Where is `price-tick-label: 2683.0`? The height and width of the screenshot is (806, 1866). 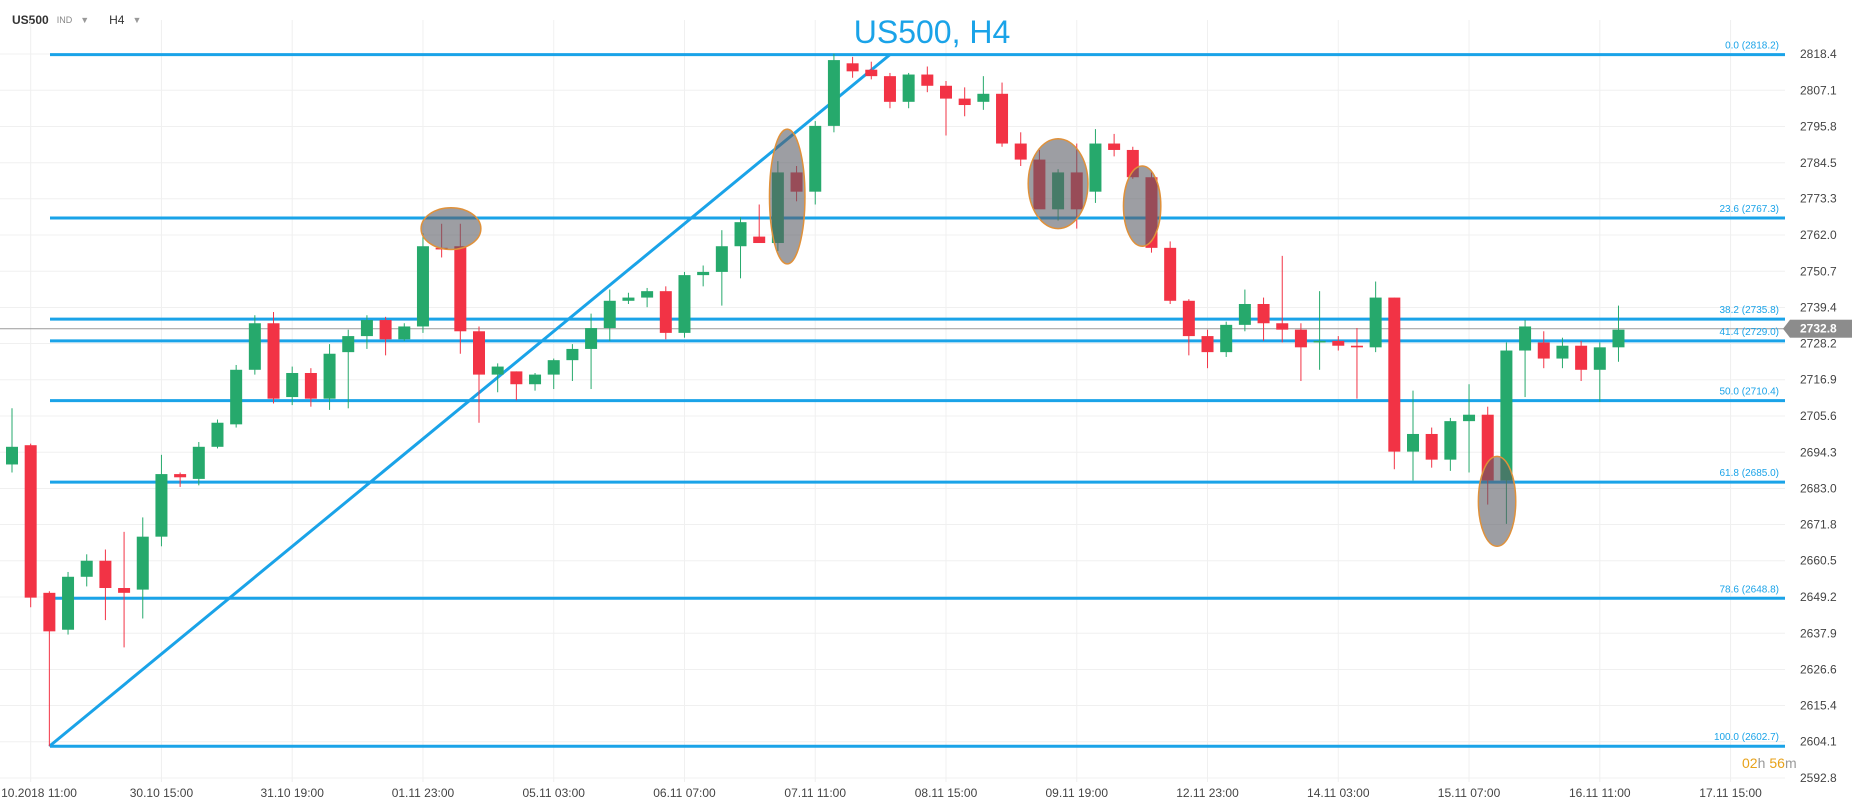
price-tick-label: 2683.0 is located at coordinates (1818, 489).